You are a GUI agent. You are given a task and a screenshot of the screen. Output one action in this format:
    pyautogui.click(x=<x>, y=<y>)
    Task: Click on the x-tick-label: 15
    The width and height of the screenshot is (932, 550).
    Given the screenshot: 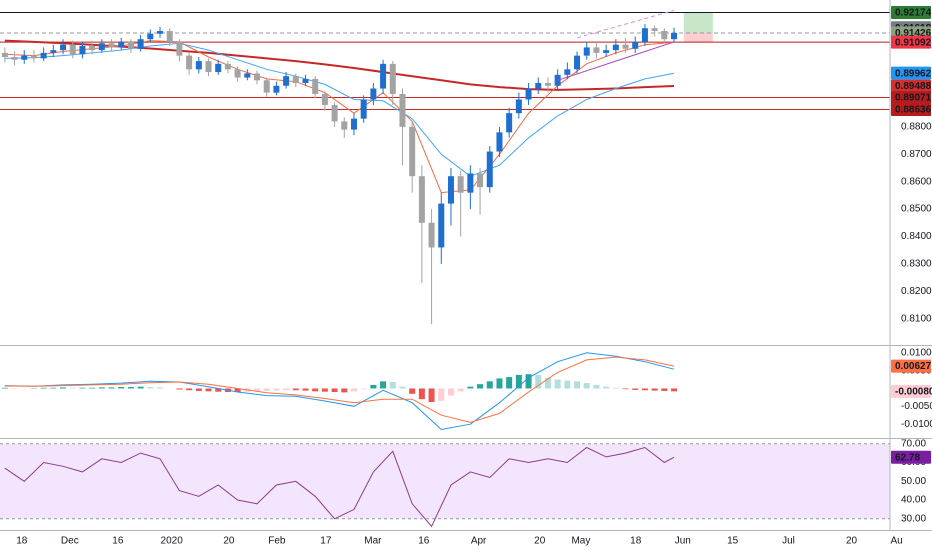 What is the action you would take?
    pyautogui.click(x=733, y=541)
    